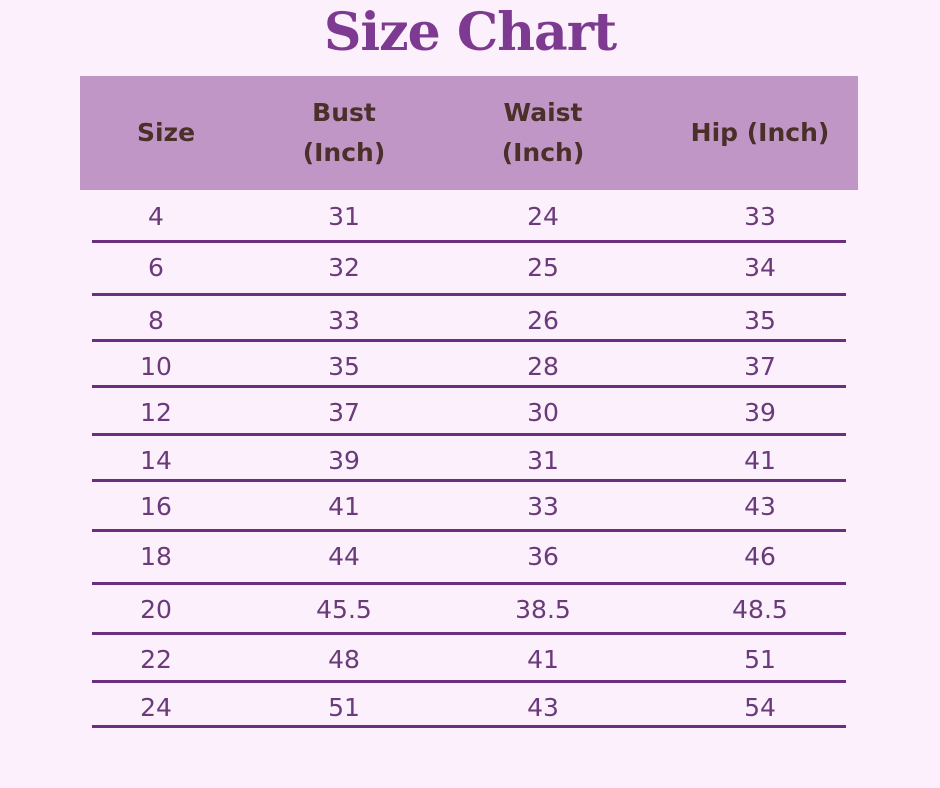 The width and height of the screenshot is (940, 788). I want to click on waist-cell: 43, so click(543, 707).